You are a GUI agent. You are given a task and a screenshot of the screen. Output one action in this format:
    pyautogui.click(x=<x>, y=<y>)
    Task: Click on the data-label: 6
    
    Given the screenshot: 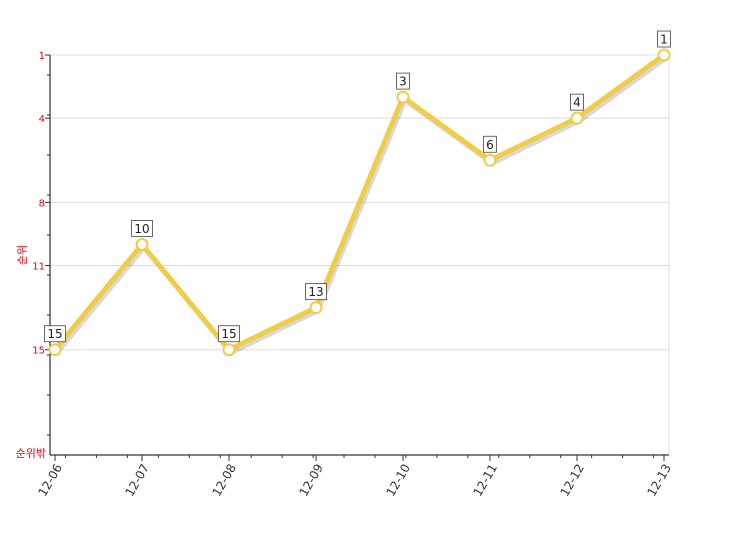 What is the action you would take?
    pyautogui.click(x=490, y=144)
    